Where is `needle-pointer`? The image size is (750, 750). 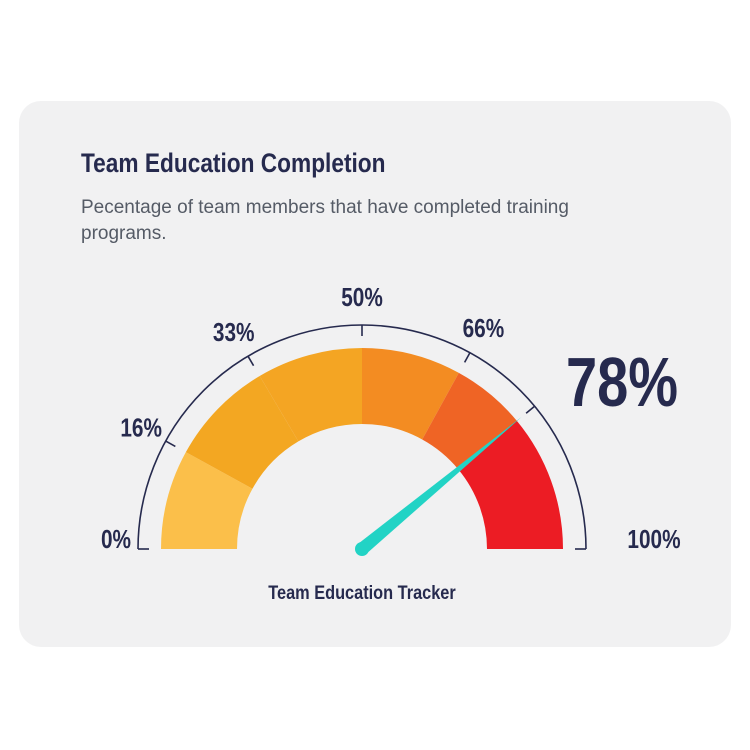 needle-pointer is located at coordinates (439, 486).